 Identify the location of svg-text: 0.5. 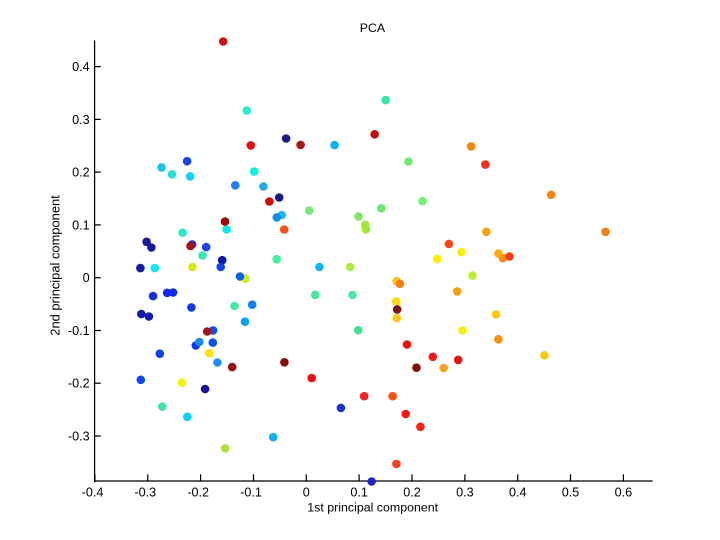
(571, 492).